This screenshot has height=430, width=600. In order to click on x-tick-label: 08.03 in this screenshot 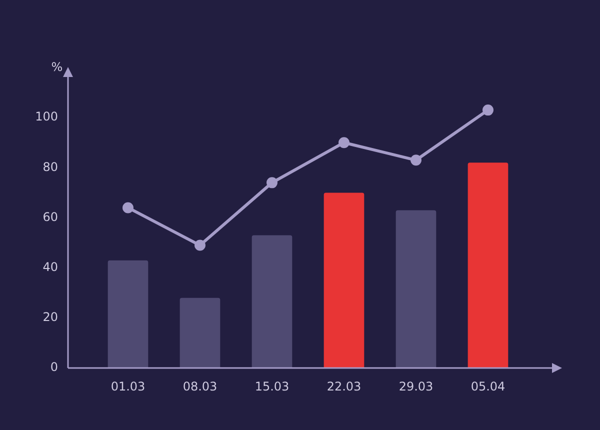, I will do `click(200, 386)`.